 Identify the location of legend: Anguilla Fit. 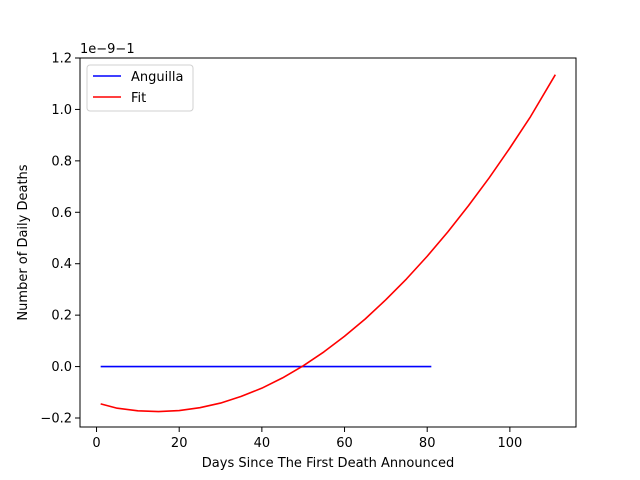
(140, 88).